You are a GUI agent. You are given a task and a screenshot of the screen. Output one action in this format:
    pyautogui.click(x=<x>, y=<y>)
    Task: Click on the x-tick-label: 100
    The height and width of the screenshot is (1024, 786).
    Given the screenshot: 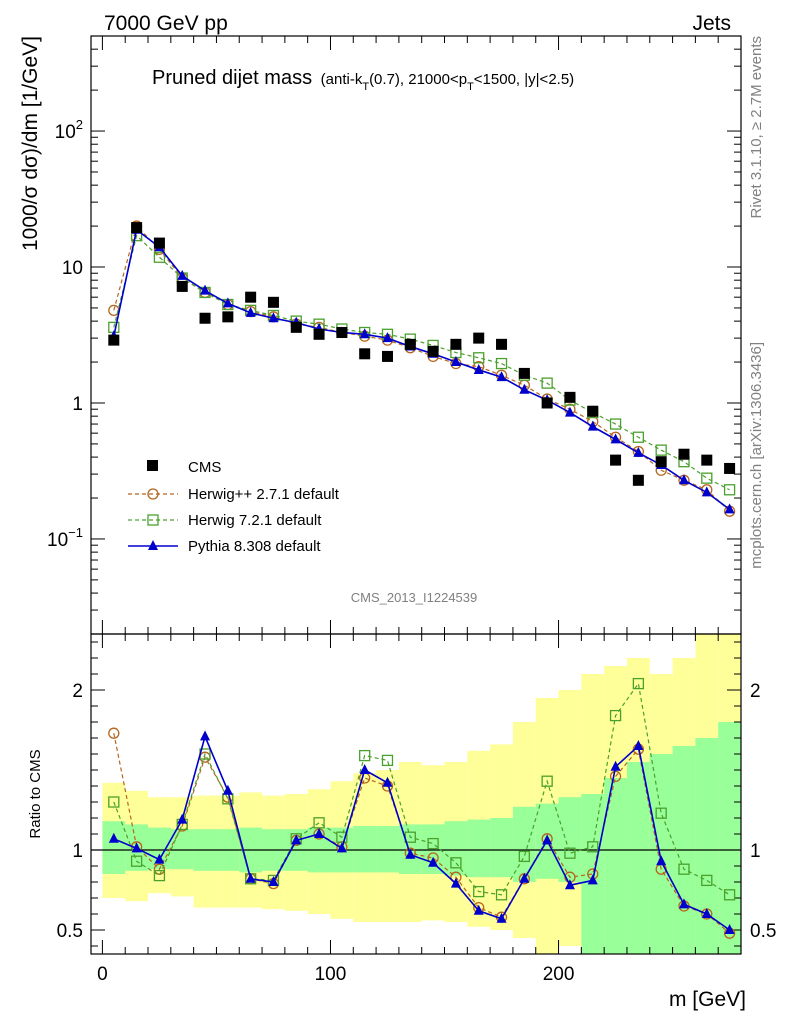 What is the action you would take?
    pyautogui.click(x=331, y=974)
    